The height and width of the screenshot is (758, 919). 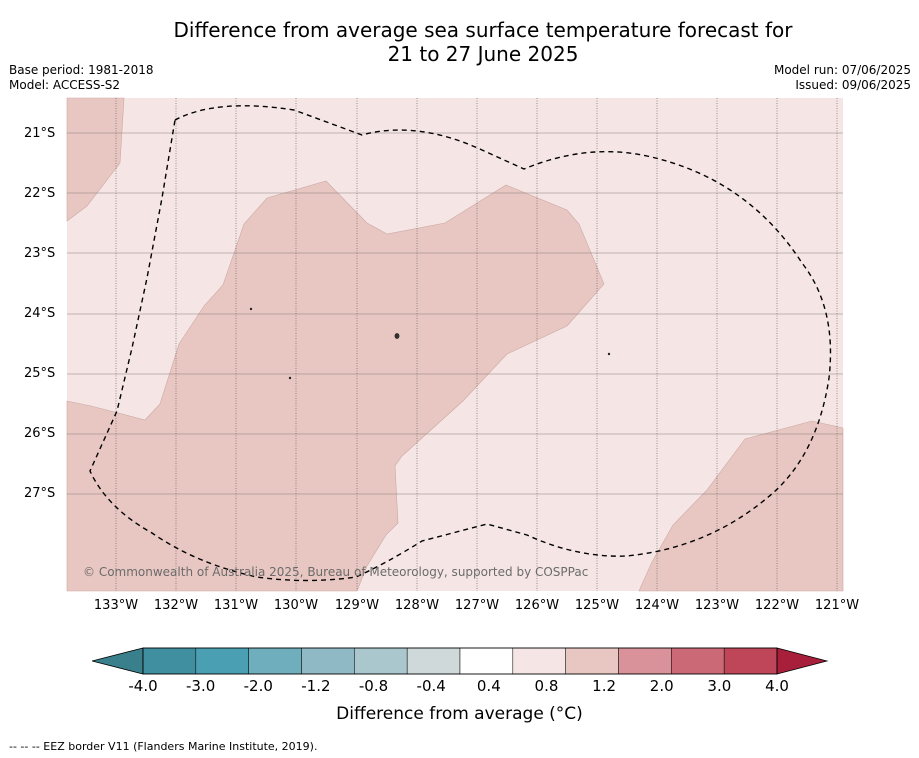 I want to click on lon-label-131: 131°W, so click(x=236, y=605).